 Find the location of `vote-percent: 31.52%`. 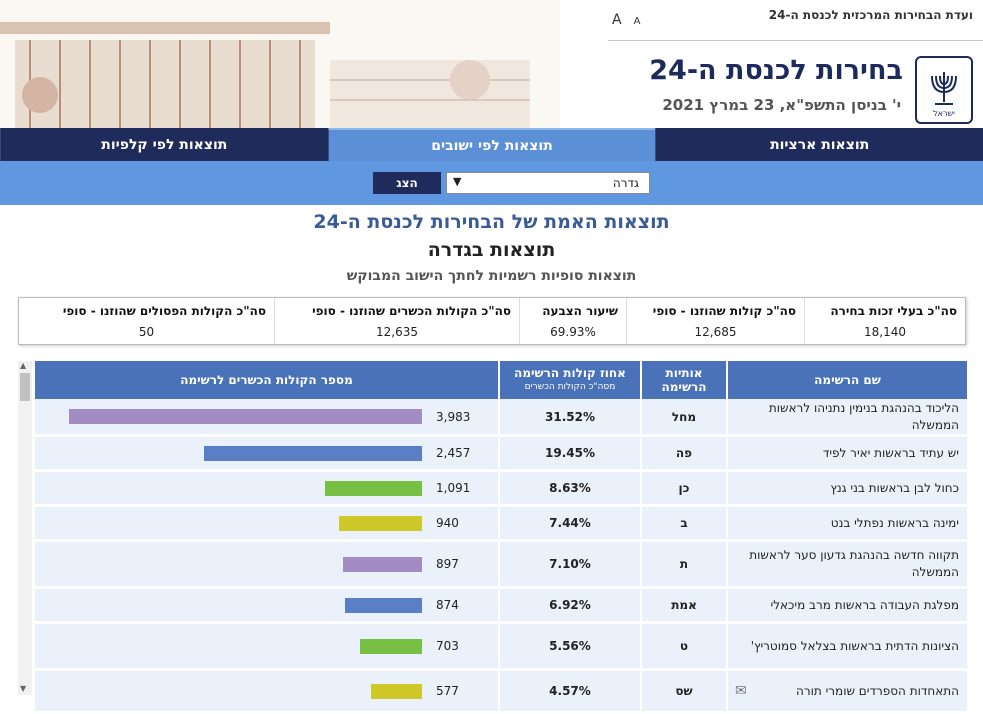

vote-percent: 31.52% is located at coordinates (570, 416).